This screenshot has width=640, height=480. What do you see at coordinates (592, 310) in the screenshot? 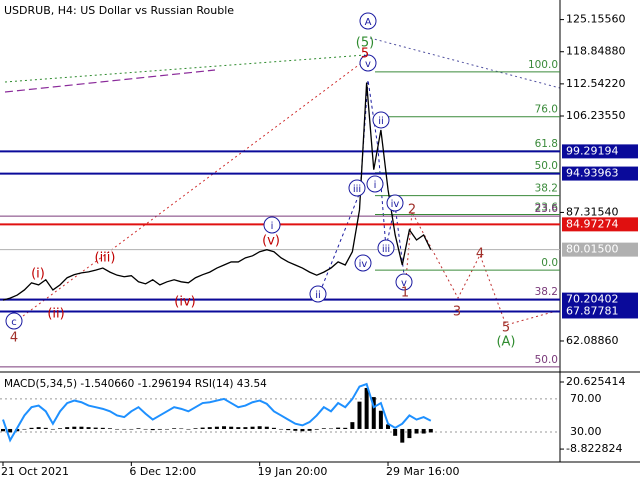
I see `level-label: 67.87781` at bounding box center [592, 310].